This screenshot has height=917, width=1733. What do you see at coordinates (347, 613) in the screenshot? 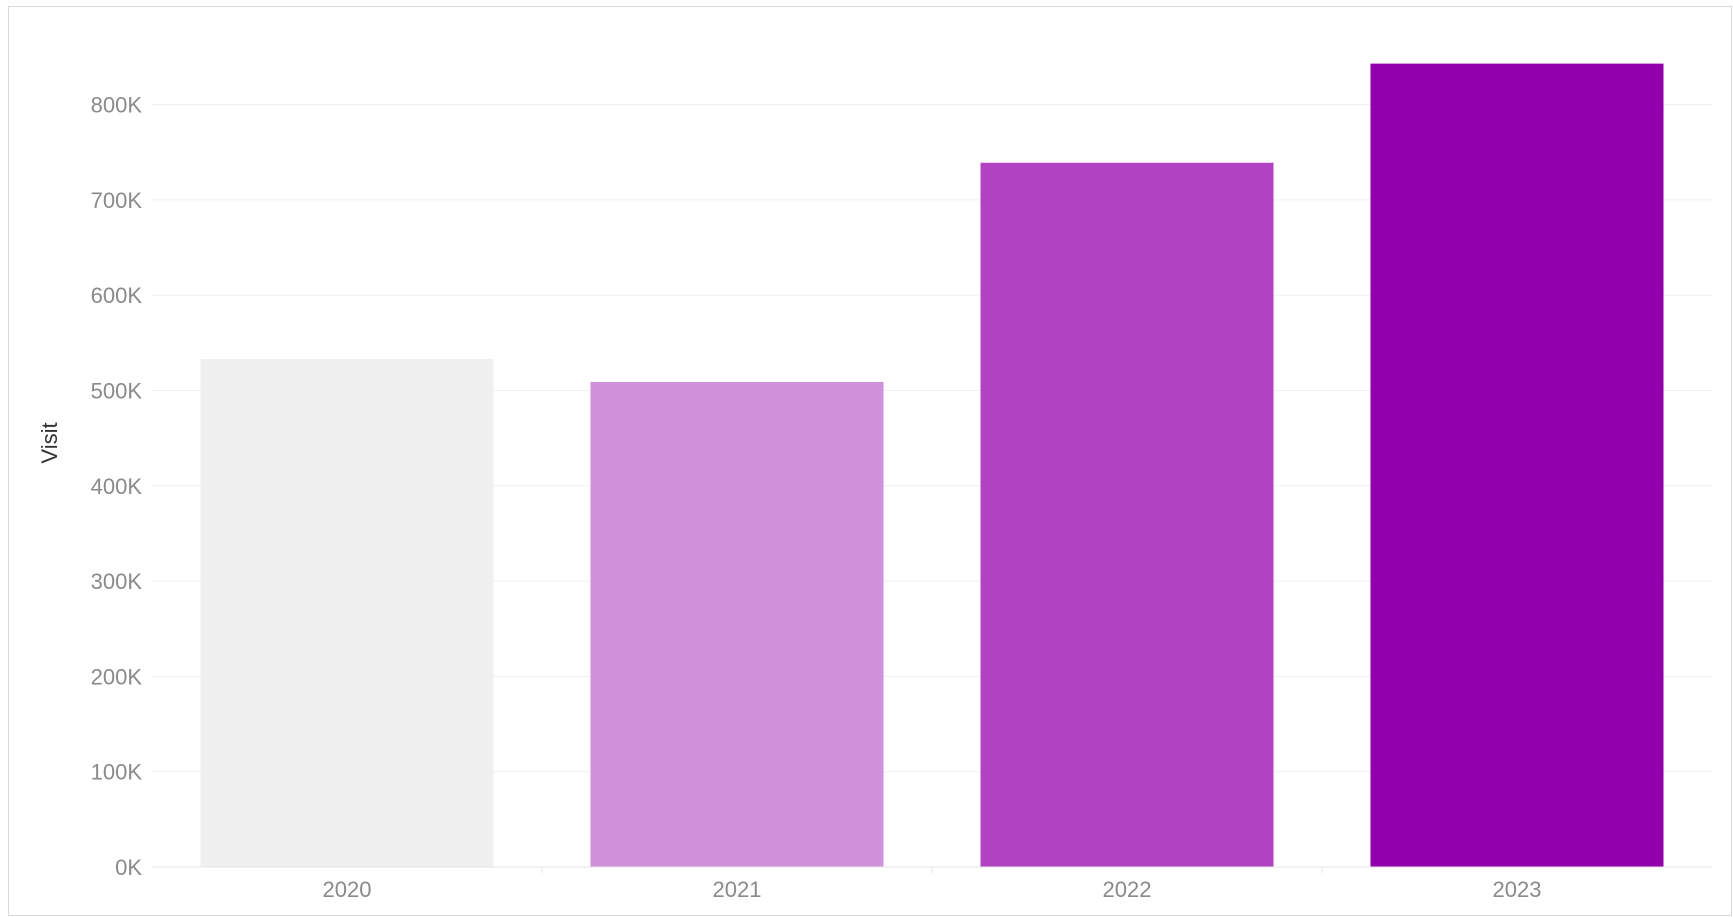
I see `bar-2020` at bounding box center [347, 613].